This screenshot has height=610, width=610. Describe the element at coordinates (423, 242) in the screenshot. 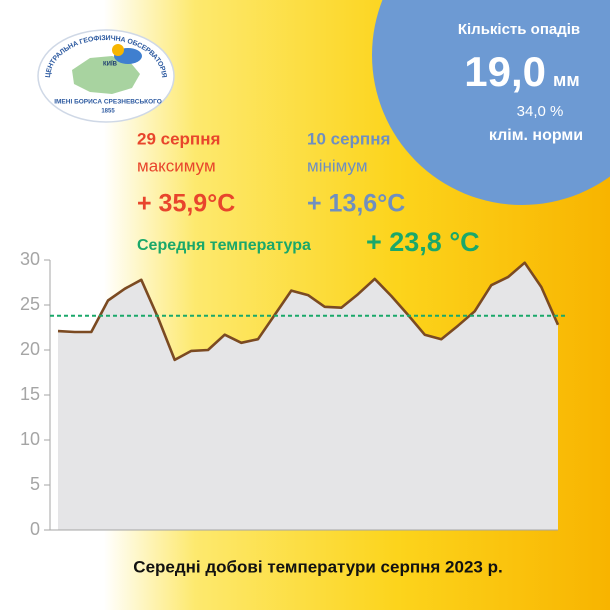

I see `average-value: + 23,8 °C` at that location.